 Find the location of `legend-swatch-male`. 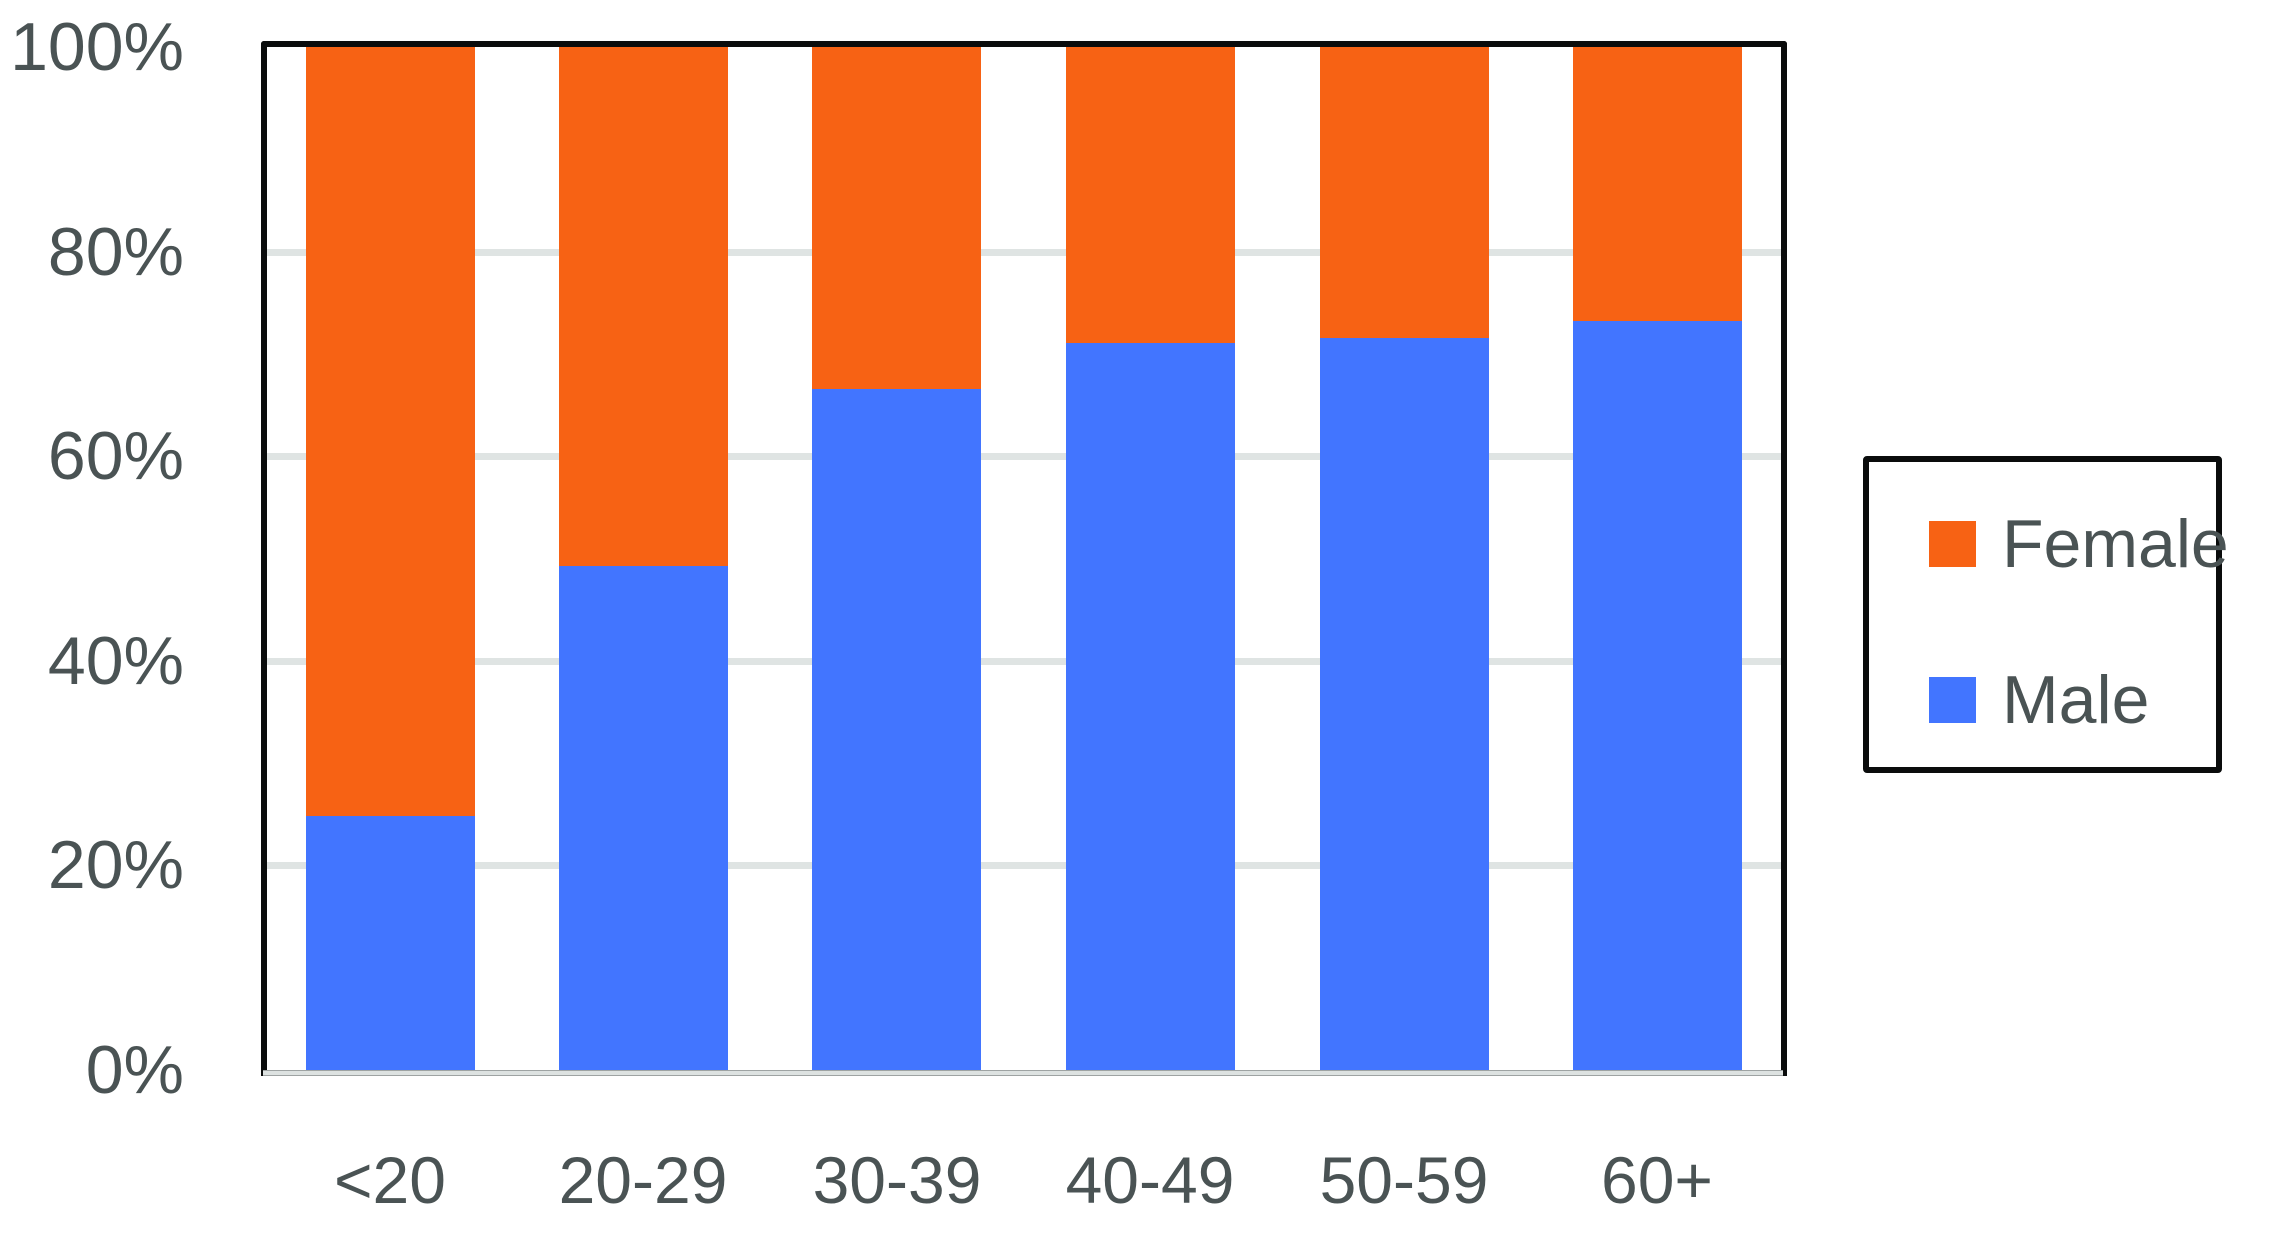

legend-swatch-male is located at coordinates (1952, 700).